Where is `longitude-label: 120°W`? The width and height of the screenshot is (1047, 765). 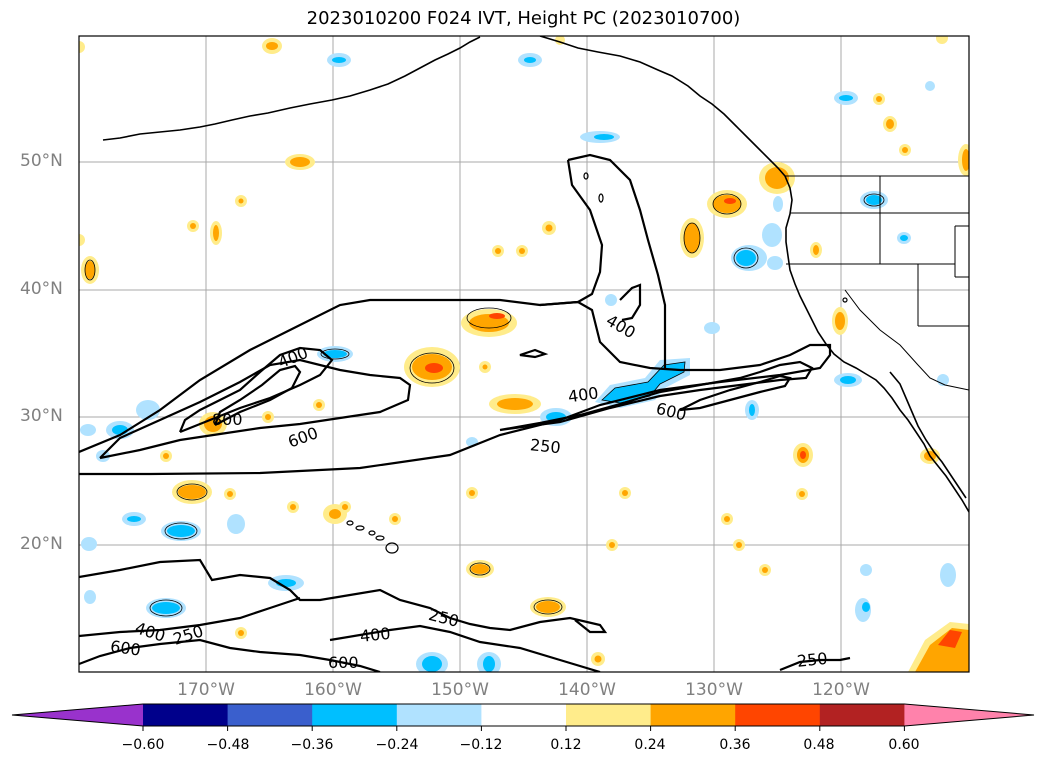
longitude-label: 120°W is located at coordinates (841, 690).